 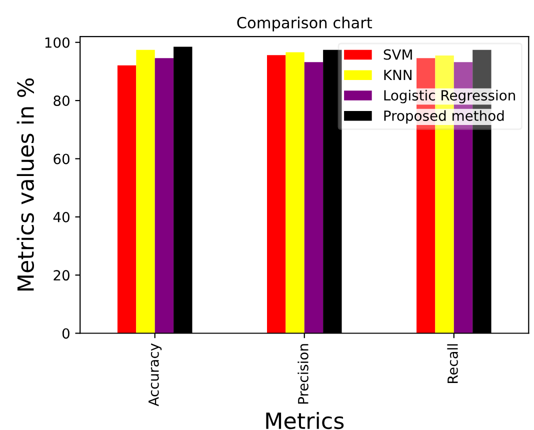 I want to click on legend-label: KNN, so click(x=398, y=75).